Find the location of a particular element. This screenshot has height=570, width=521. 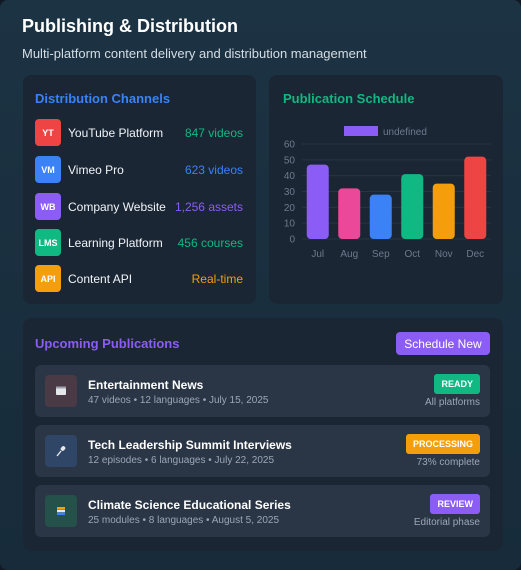

status-badge: REVIEW is located at coordinates (455, 504).